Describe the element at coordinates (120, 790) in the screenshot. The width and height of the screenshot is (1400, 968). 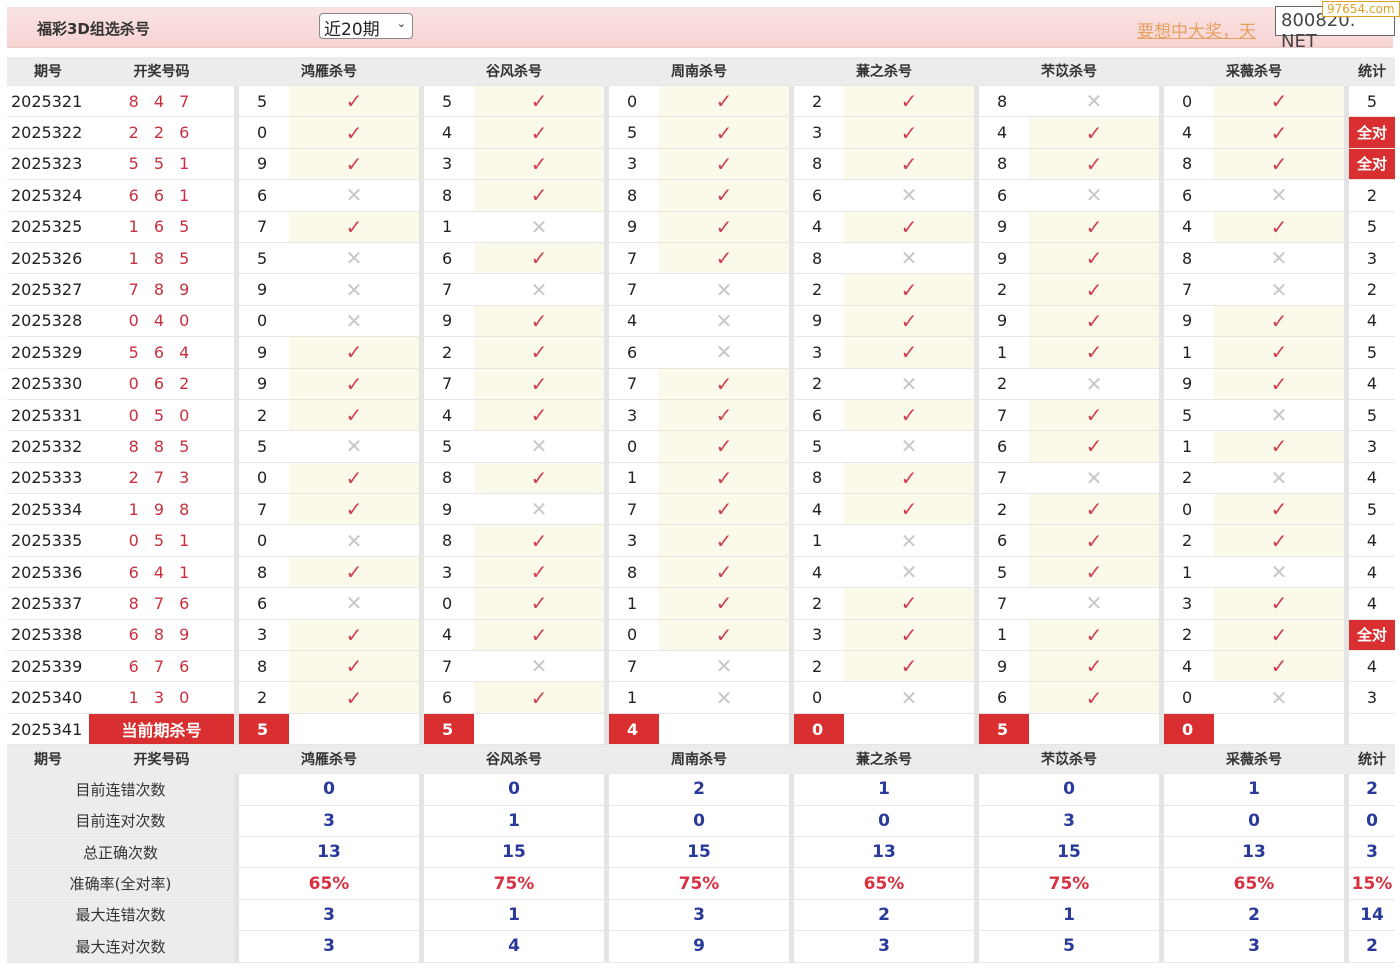
I see `stats-label: 目前连错次数` at that location.